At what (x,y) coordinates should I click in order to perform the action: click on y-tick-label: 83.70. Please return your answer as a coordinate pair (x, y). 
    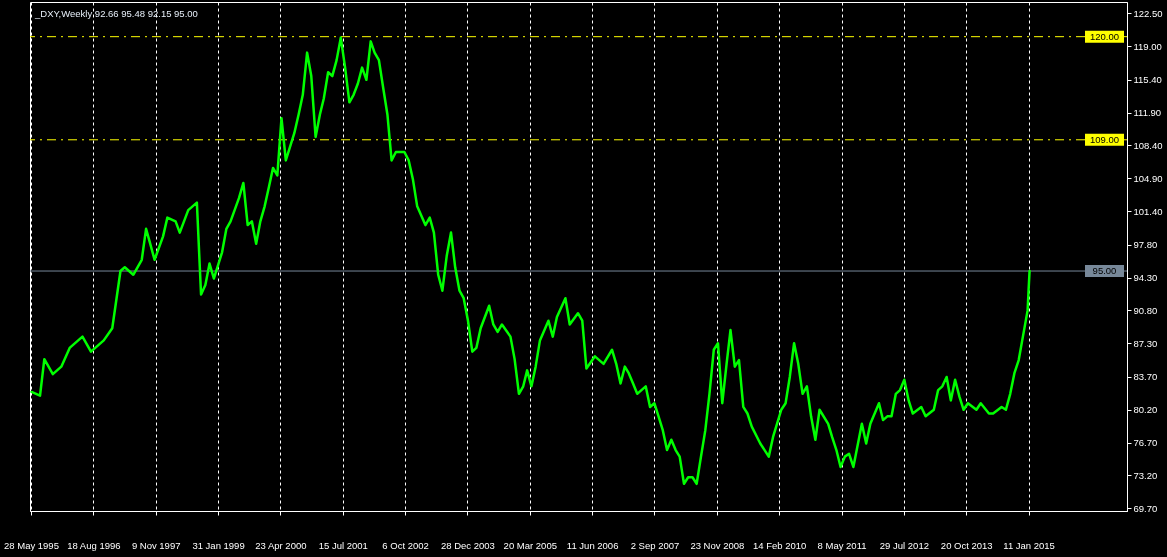
    Looking at the image, I should click on (1145, 377).